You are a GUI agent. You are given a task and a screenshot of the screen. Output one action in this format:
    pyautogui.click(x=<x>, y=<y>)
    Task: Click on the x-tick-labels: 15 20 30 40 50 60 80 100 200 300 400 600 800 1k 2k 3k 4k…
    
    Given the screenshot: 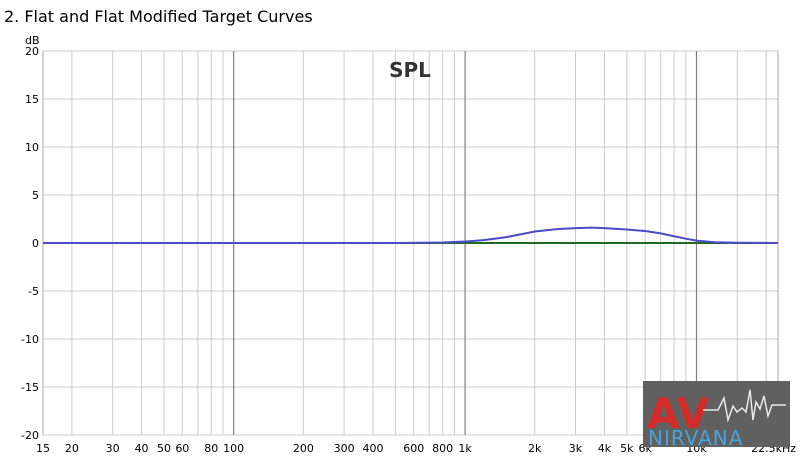 What is the action you would take?
    pyautogui.click(x=416, y=448)
    